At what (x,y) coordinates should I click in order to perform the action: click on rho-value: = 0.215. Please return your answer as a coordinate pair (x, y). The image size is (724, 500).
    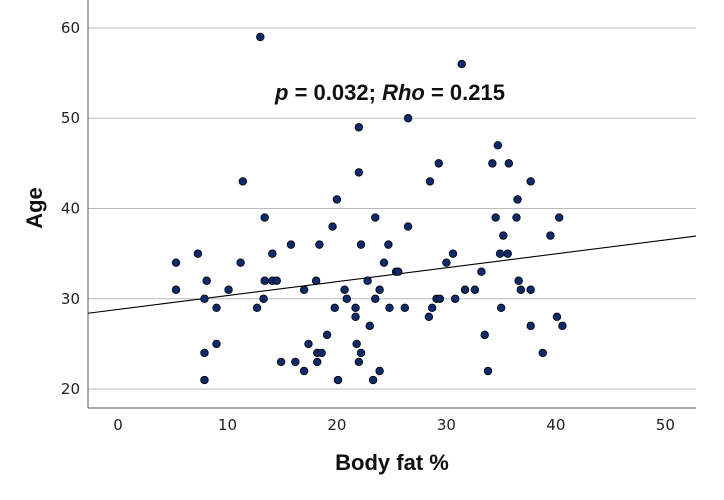
    Looking at the image, I should click on (465, 92).